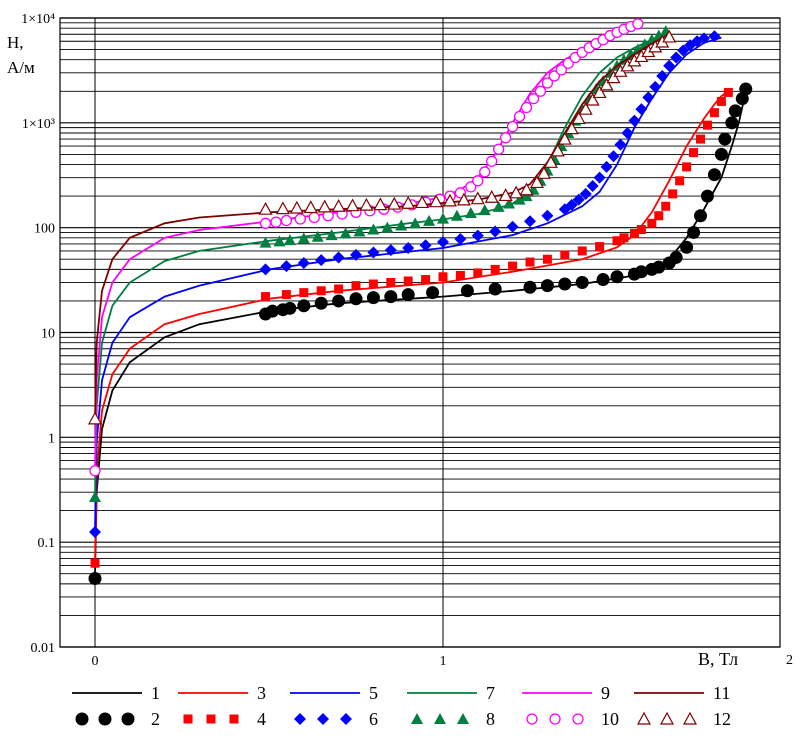  Describe the element at coordinates (373, 719) in the screenshot. I see `legend-label: 6` at that location.